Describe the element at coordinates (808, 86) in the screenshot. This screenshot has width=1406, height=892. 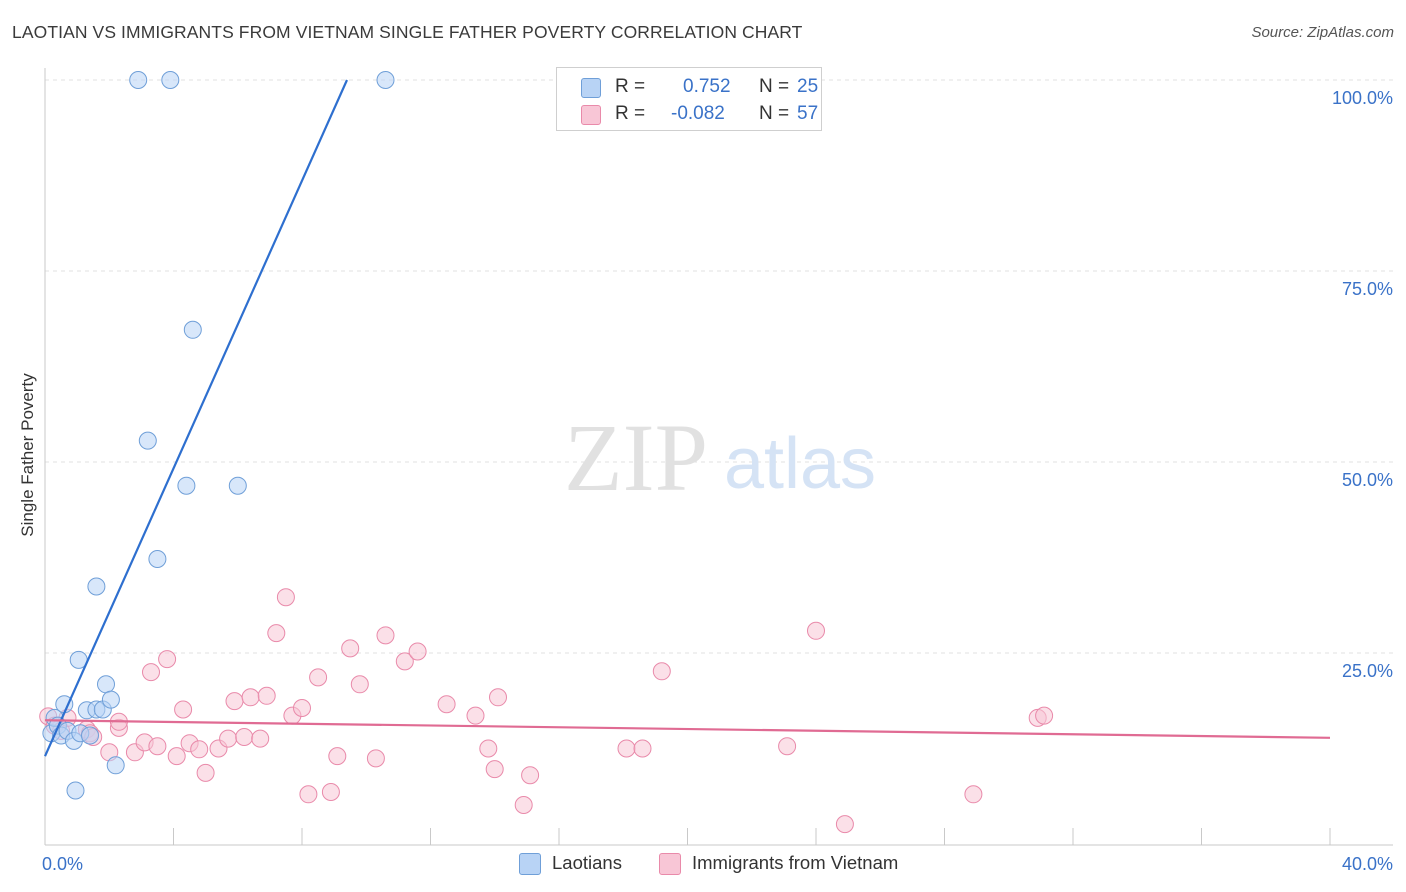
I see `laotians-n-value: 25` at that location.